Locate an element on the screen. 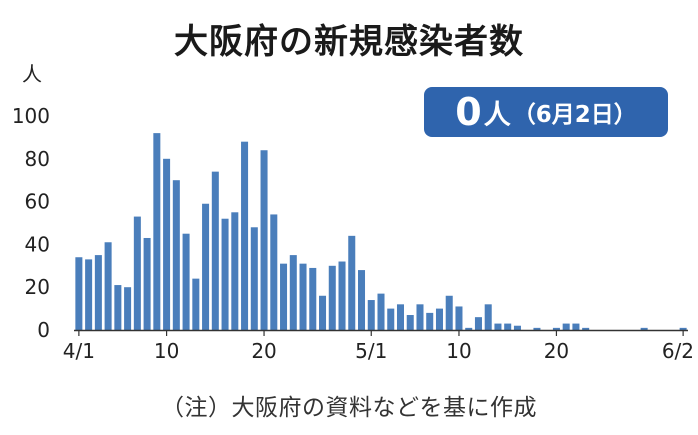  x-tick-label: 6/2 is located at coordinates (678, 351).